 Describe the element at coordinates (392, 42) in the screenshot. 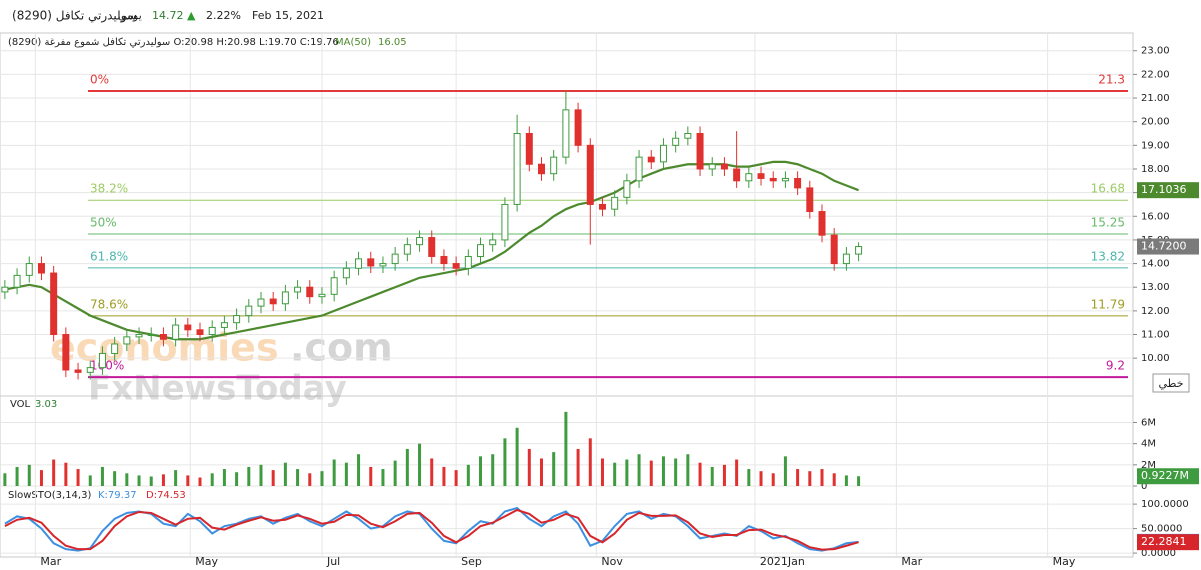

I see `ma-legend-value: 16.05` at that location.